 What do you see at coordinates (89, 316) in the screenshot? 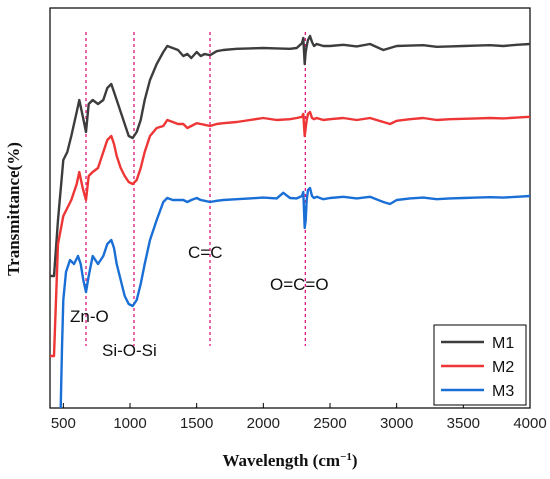
I see `annotation-zn-o: Zn-O` at bounding box center [89, 316].